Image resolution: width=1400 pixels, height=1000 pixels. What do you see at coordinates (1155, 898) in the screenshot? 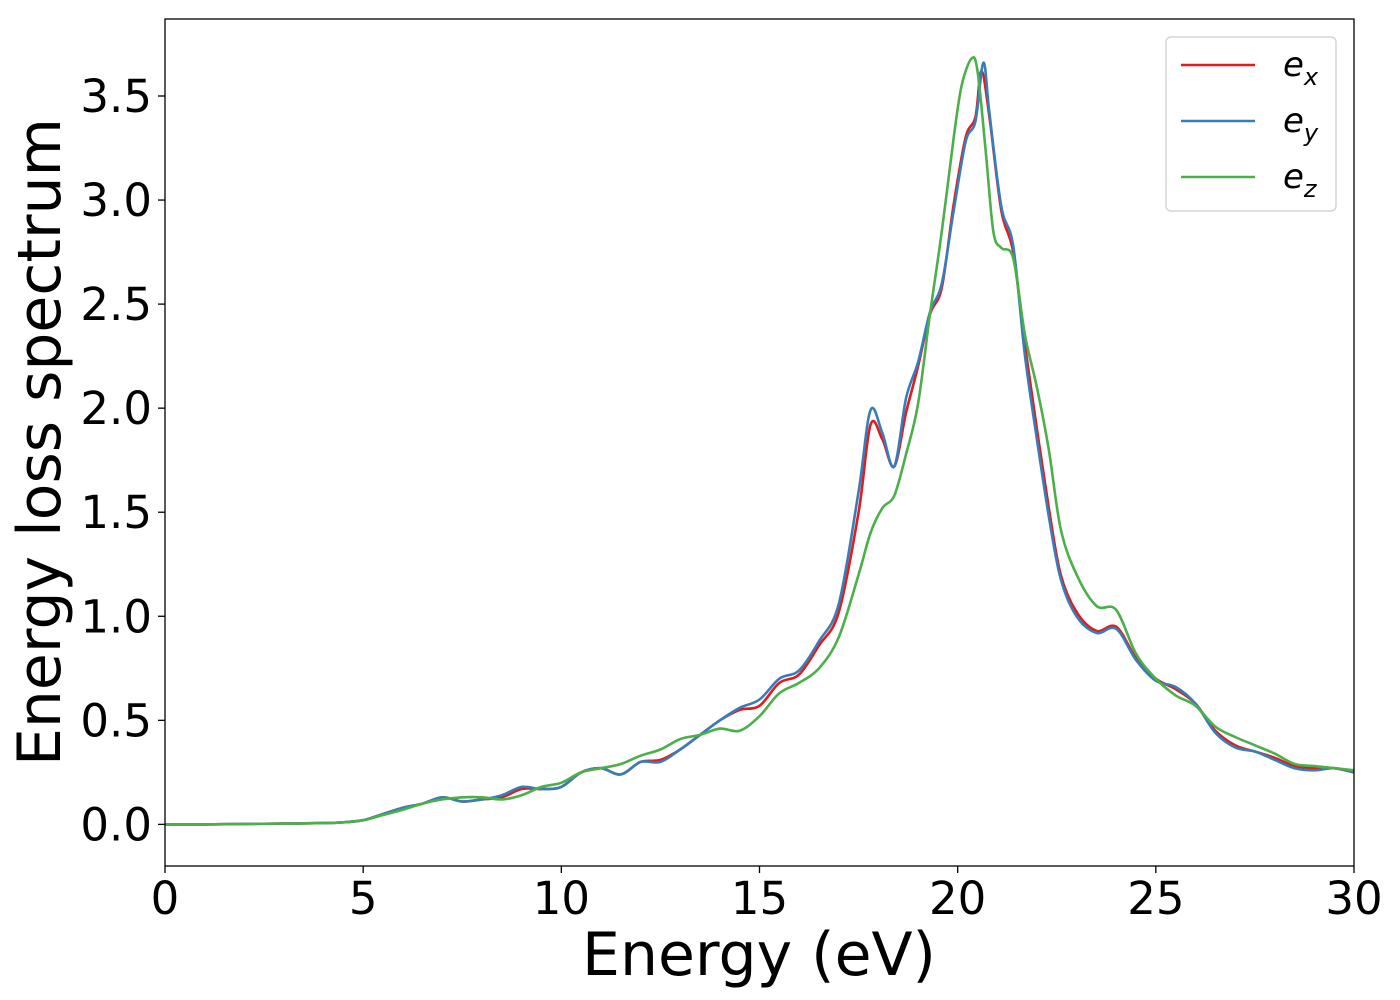
I see `x-tick-label: 25` at bounding box center [1155, 898].